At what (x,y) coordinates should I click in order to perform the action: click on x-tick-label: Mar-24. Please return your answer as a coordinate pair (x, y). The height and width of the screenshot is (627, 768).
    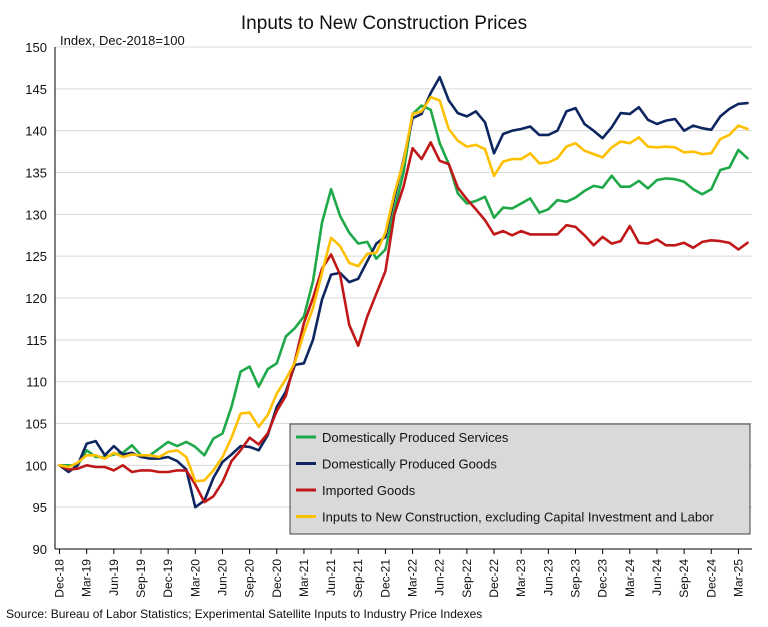
    Looking at the image, I should click on (630, 578).